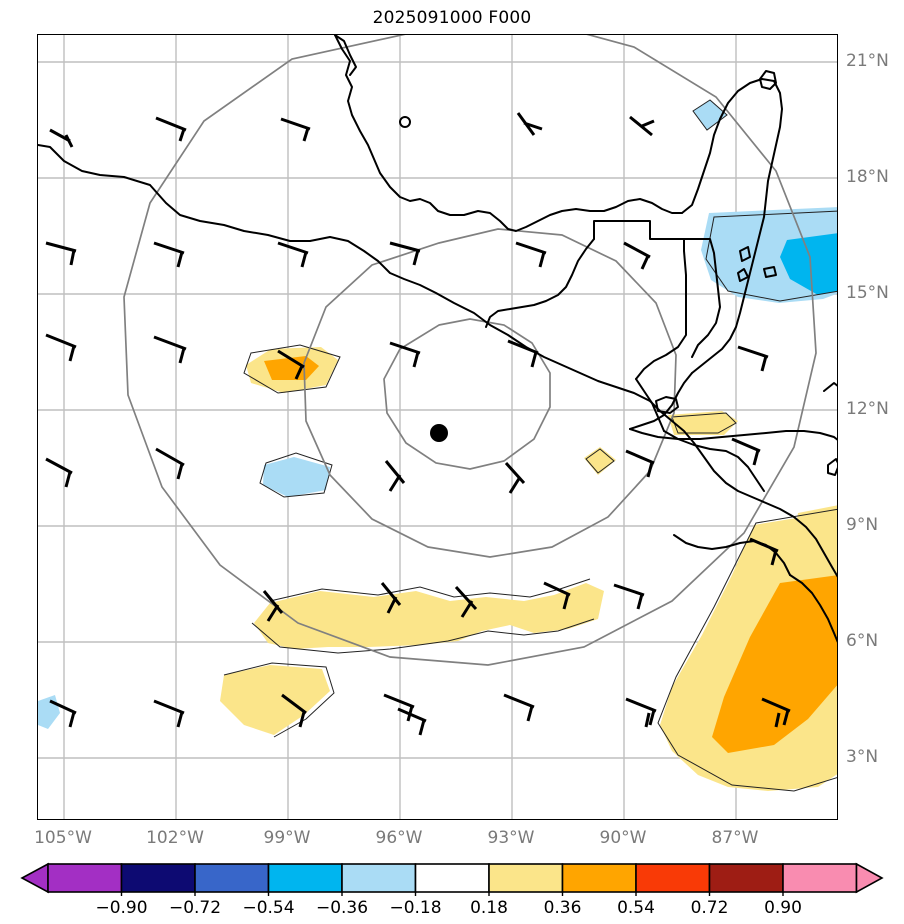  Describe the element at coordinates (650, 405) in the screenshot. I see `border-honduras` at that location.